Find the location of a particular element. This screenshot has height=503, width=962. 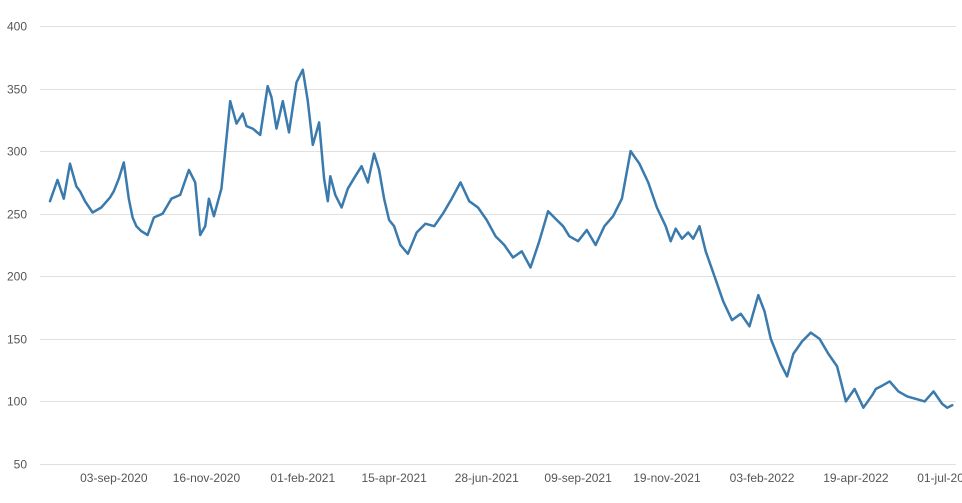

x-tick-label: 01-jul-2022 is located at coordinates (939, 478).